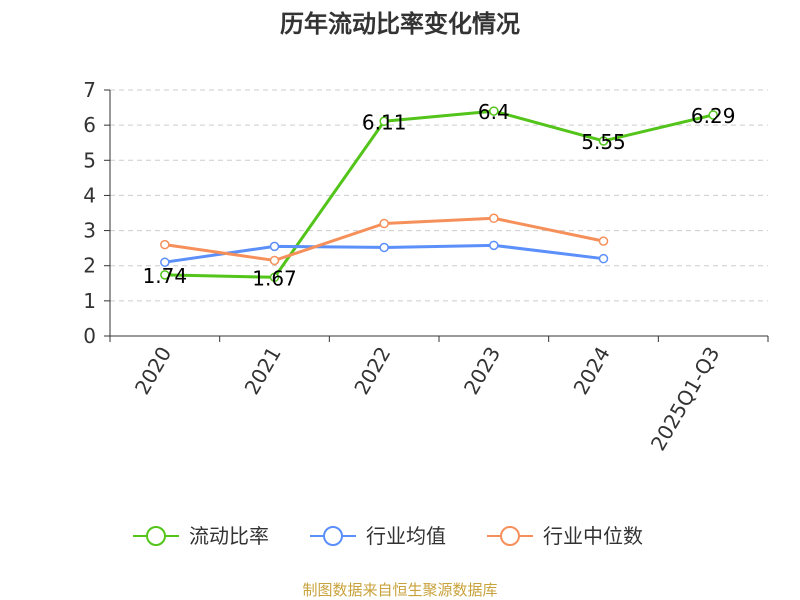  I want to click on legend: 流动比率 行业均值 行业中位数, so click(388, 536).